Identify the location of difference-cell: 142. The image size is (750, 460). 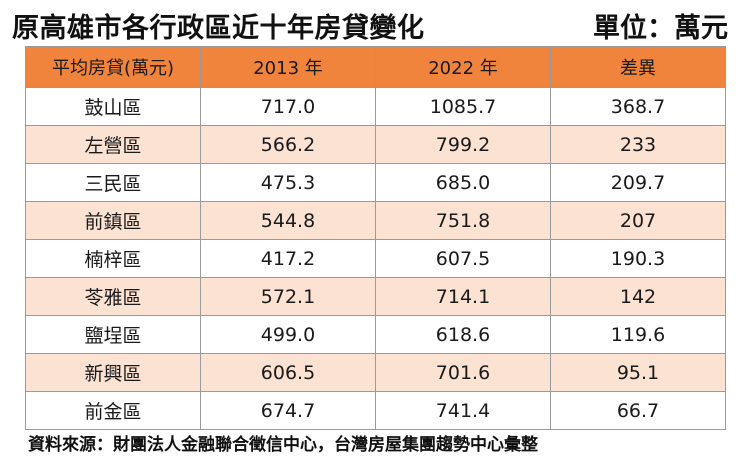
(638, 296).